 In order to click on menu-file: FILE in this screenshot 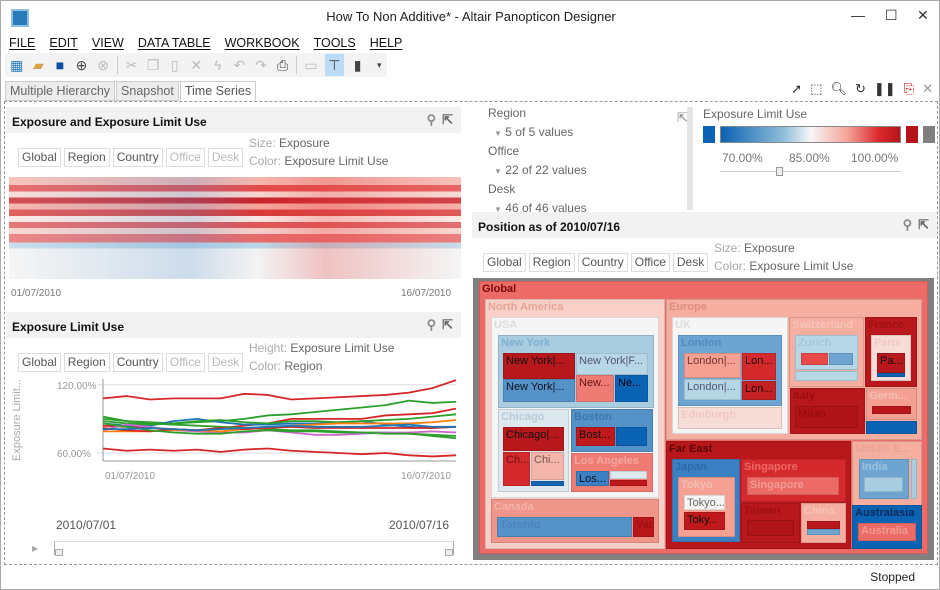, I will do `click(22, 43)`.